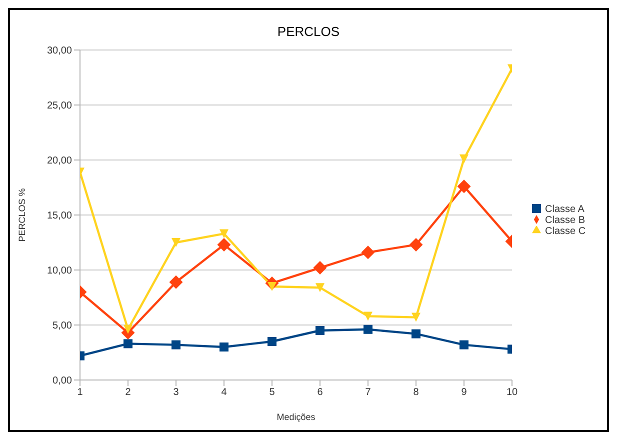 Image resolution: width=617 pixels, height=440 pixels. What do you see at coordinates (59, 51) in the screenshot?
I see `y-tick-label: 30,00` at bounding box center [59, 51].